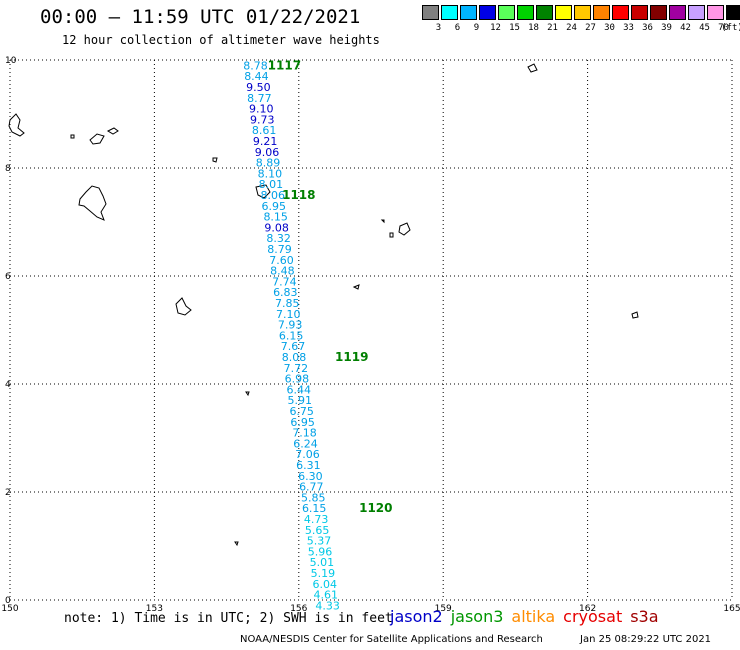  I want to click on y-tick-label: 0, so click(8, 601).